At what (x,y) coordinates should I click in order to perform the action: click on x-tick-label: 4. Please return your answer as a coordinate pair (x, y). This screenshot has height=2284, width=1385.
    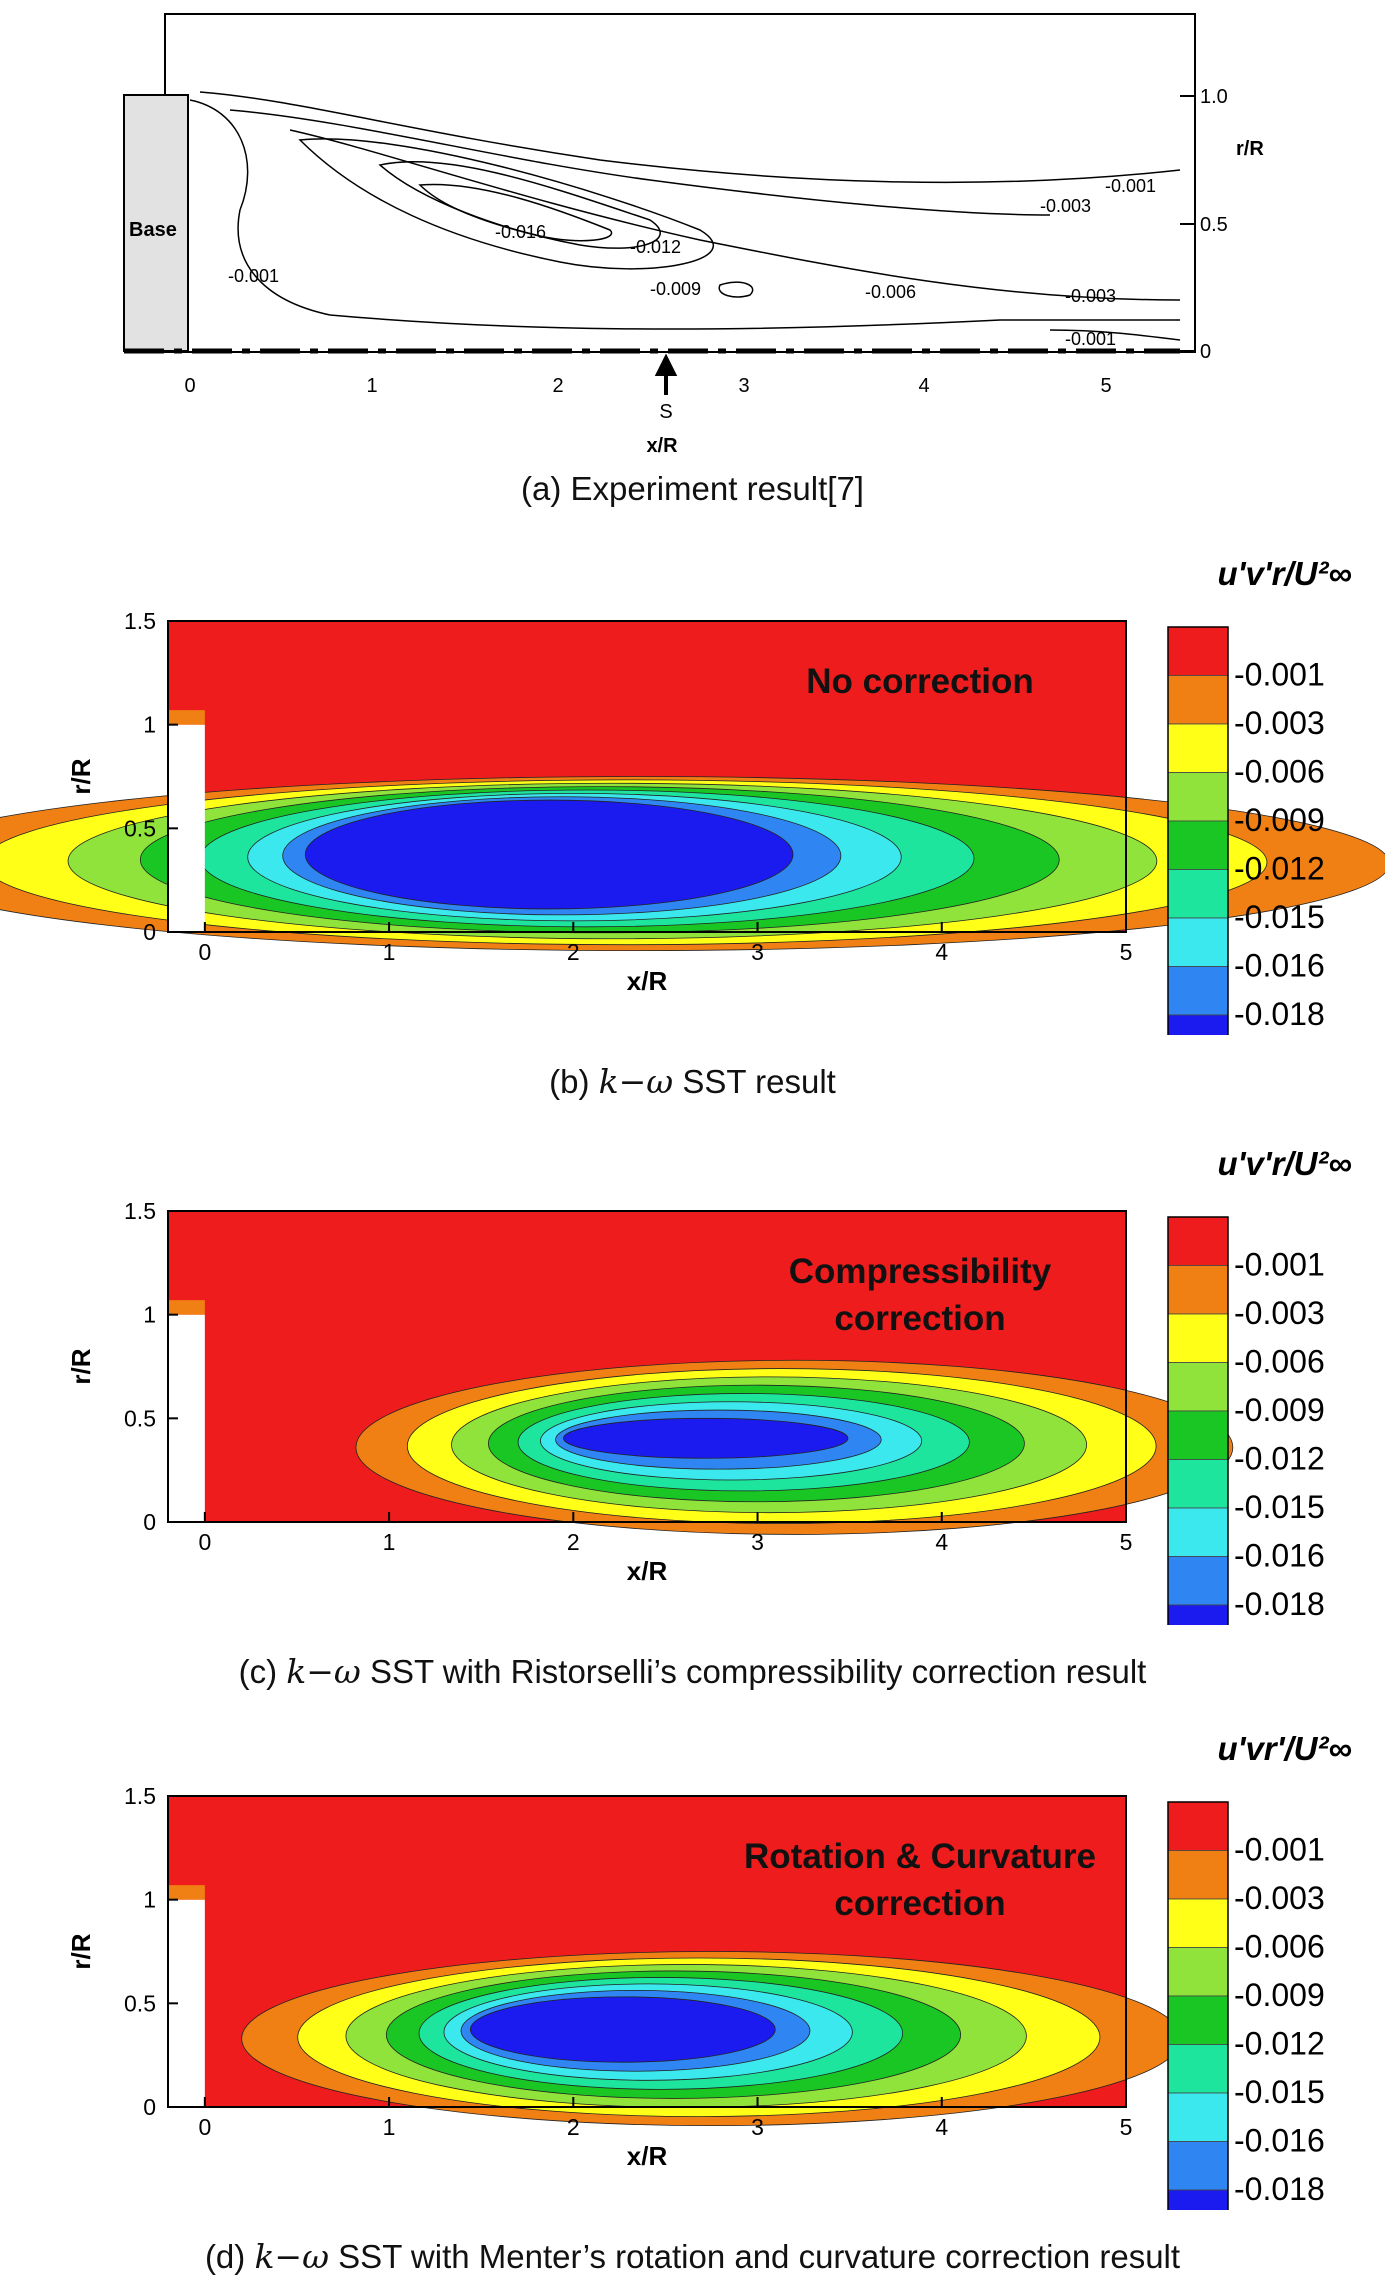
    Looking at the image, I should click on (941, 1542).